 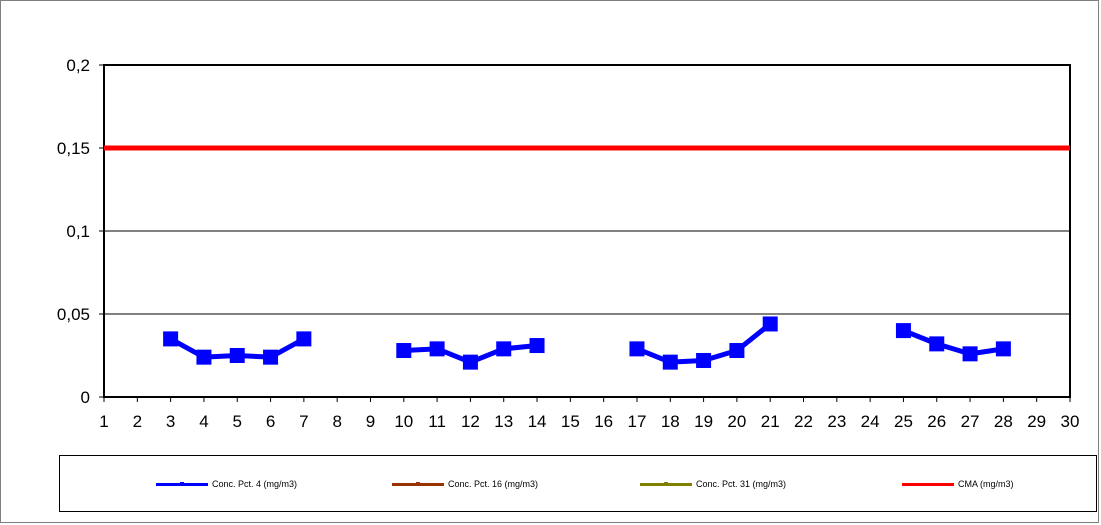 I want to click on y-tick-label: 0,15, so click(x=73, y=148).